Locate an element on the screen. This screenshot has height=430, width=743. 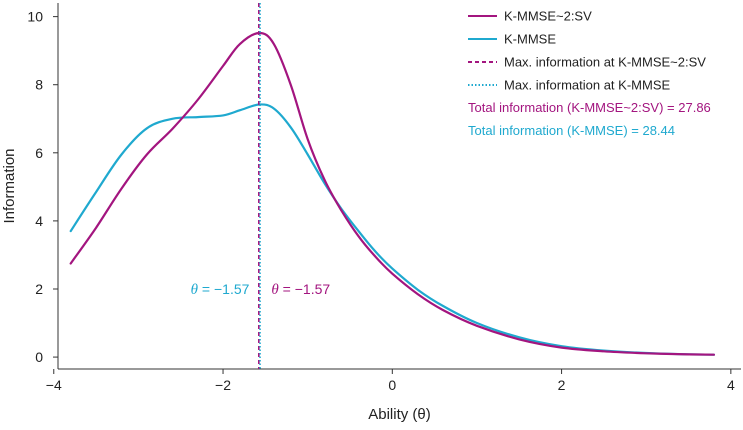
y-tick-label: 2 is located at coordinates (39, 289).